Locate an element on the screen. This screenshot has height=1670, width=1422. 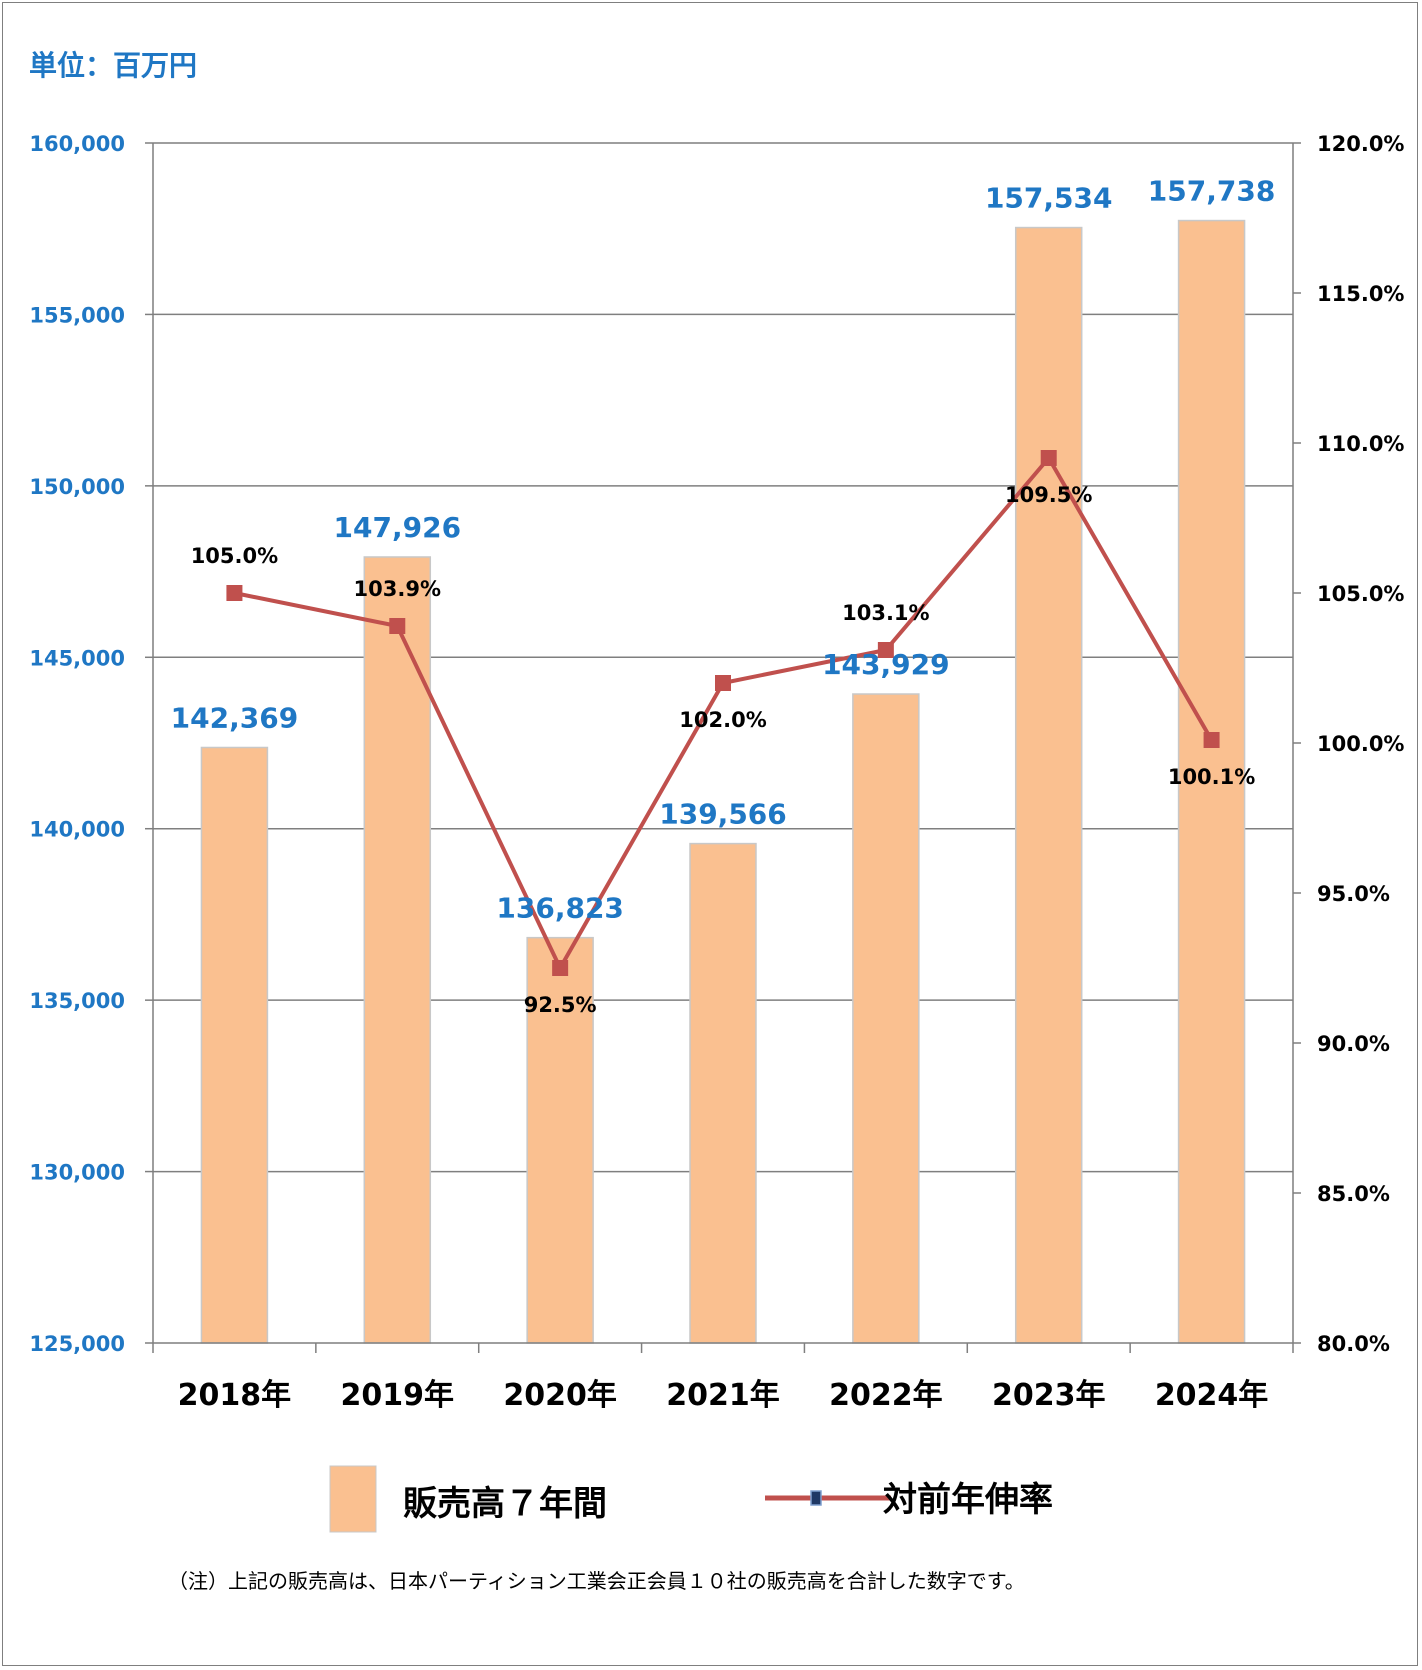
growth-value-label: 105.0% is located at coordinates (234, 556).